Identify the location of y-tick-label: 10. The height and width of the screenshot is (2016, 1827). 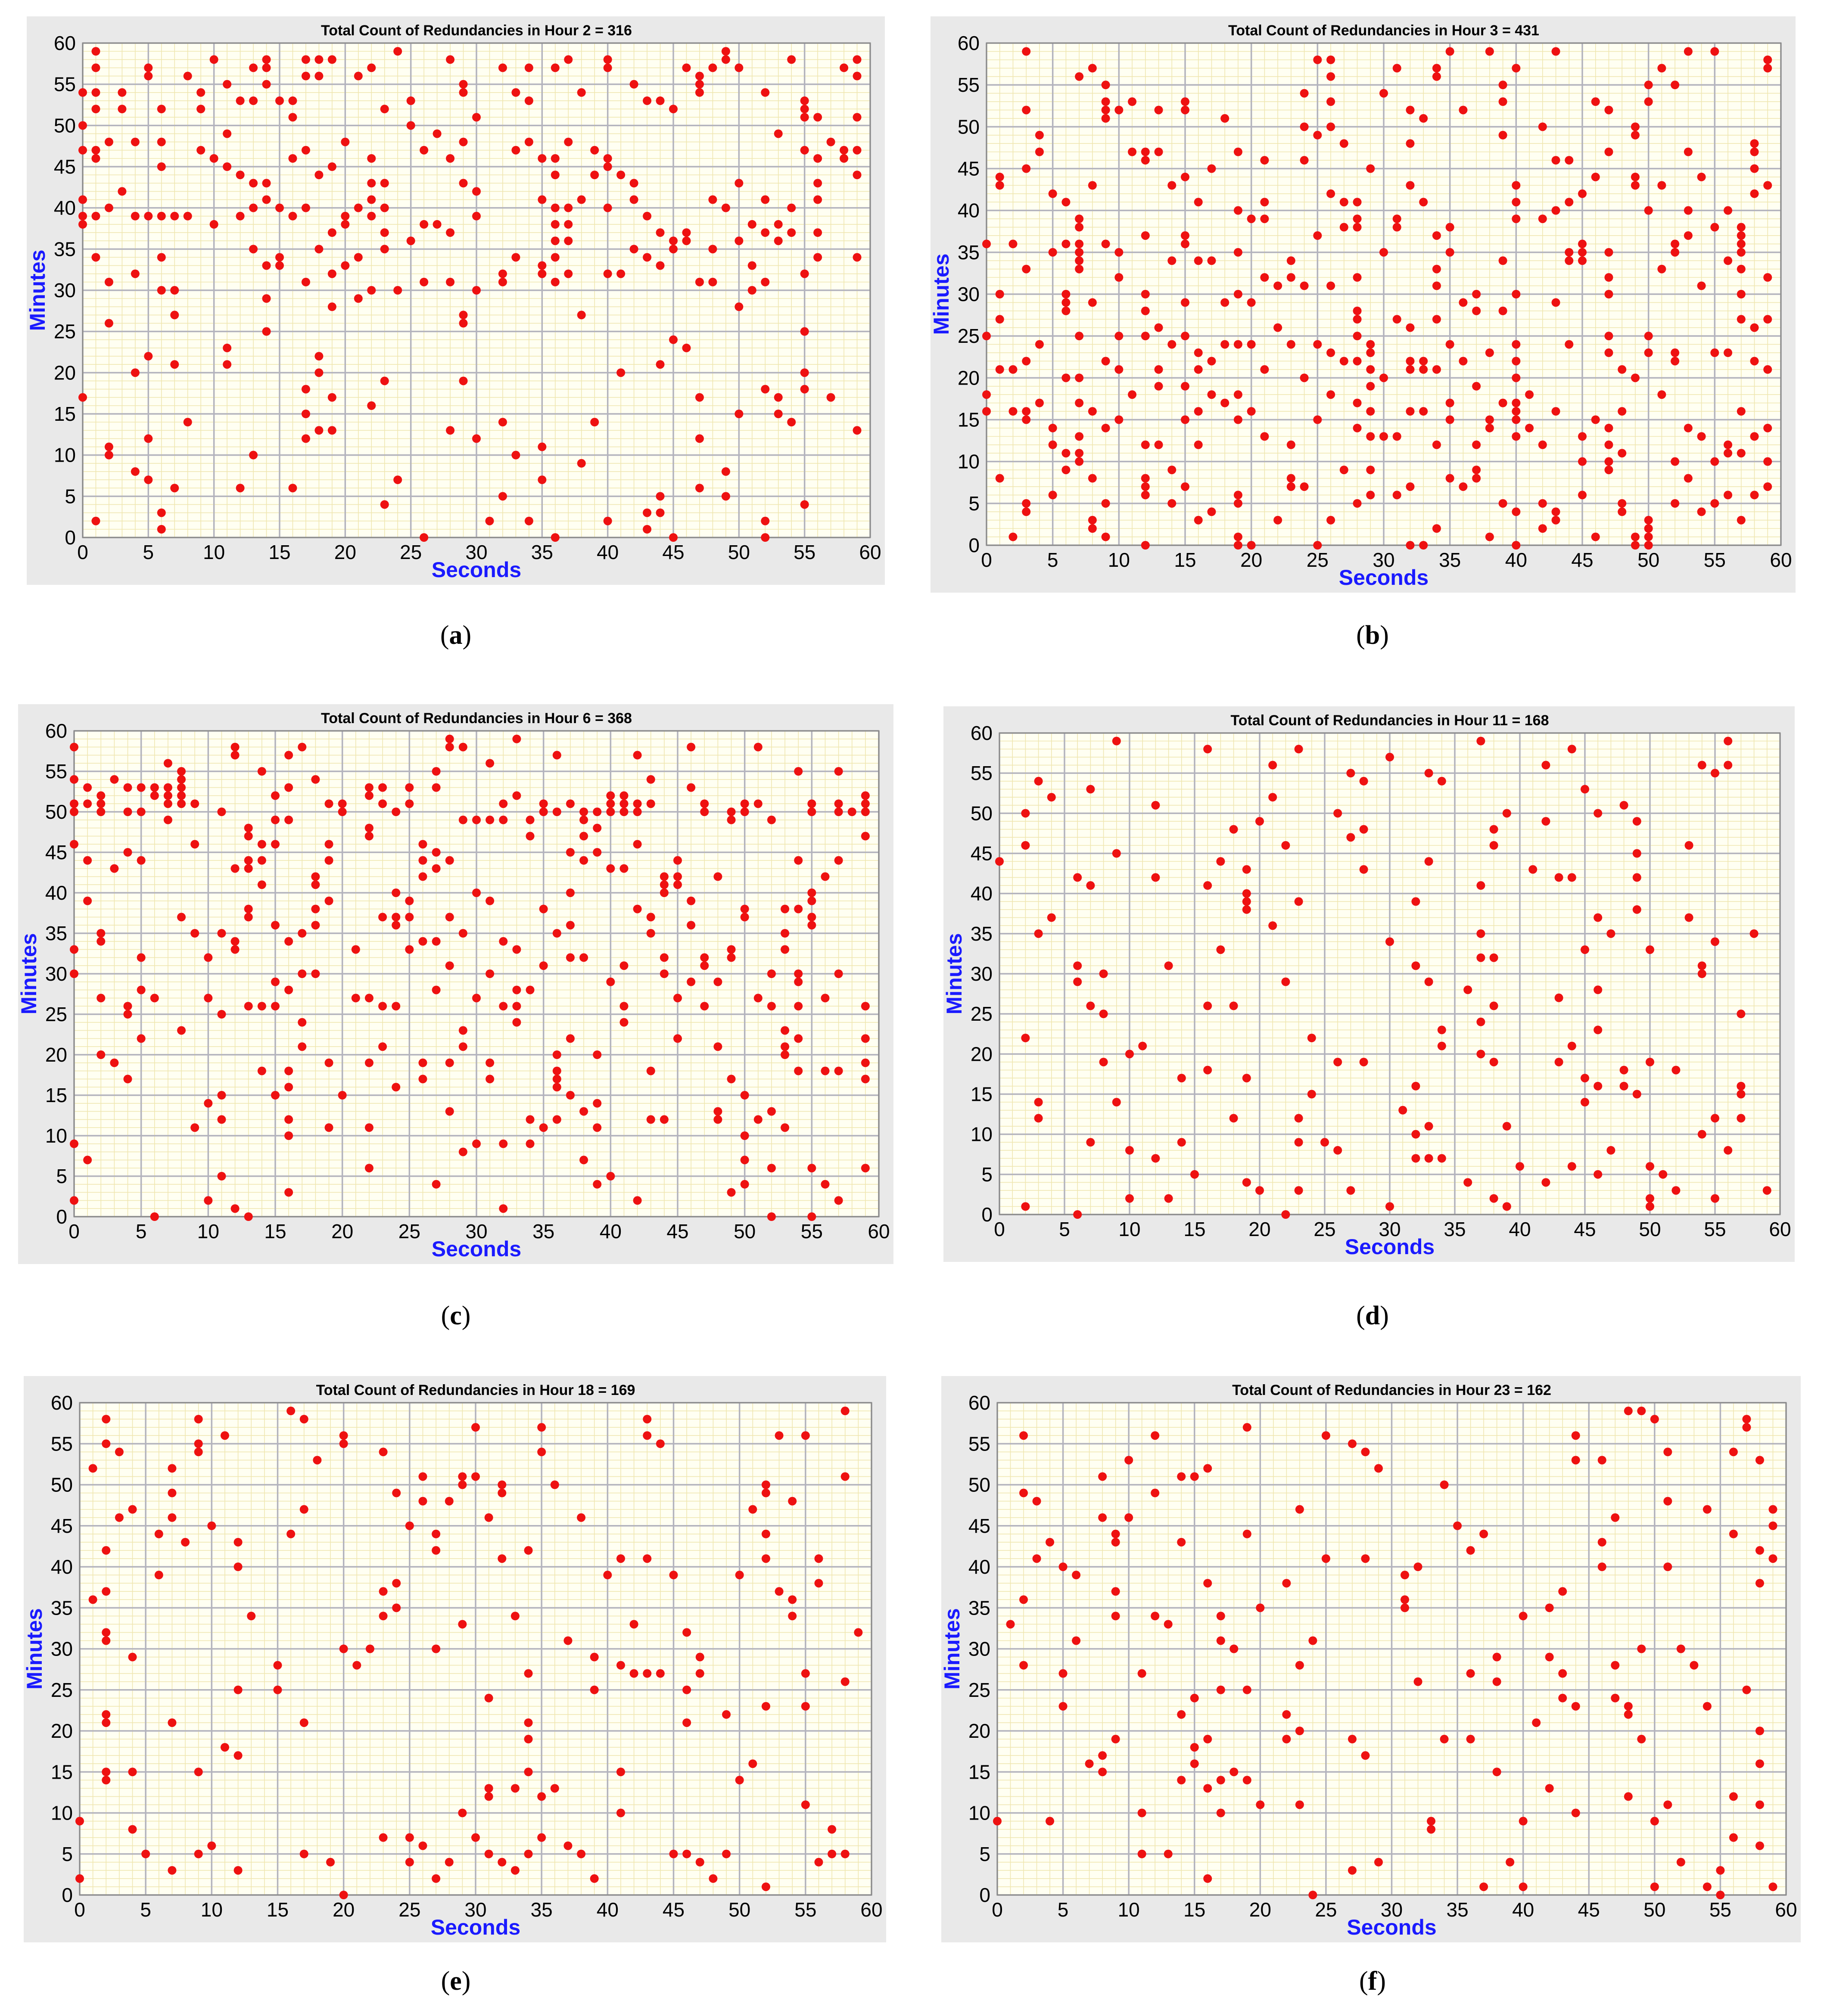
(982, 1135).